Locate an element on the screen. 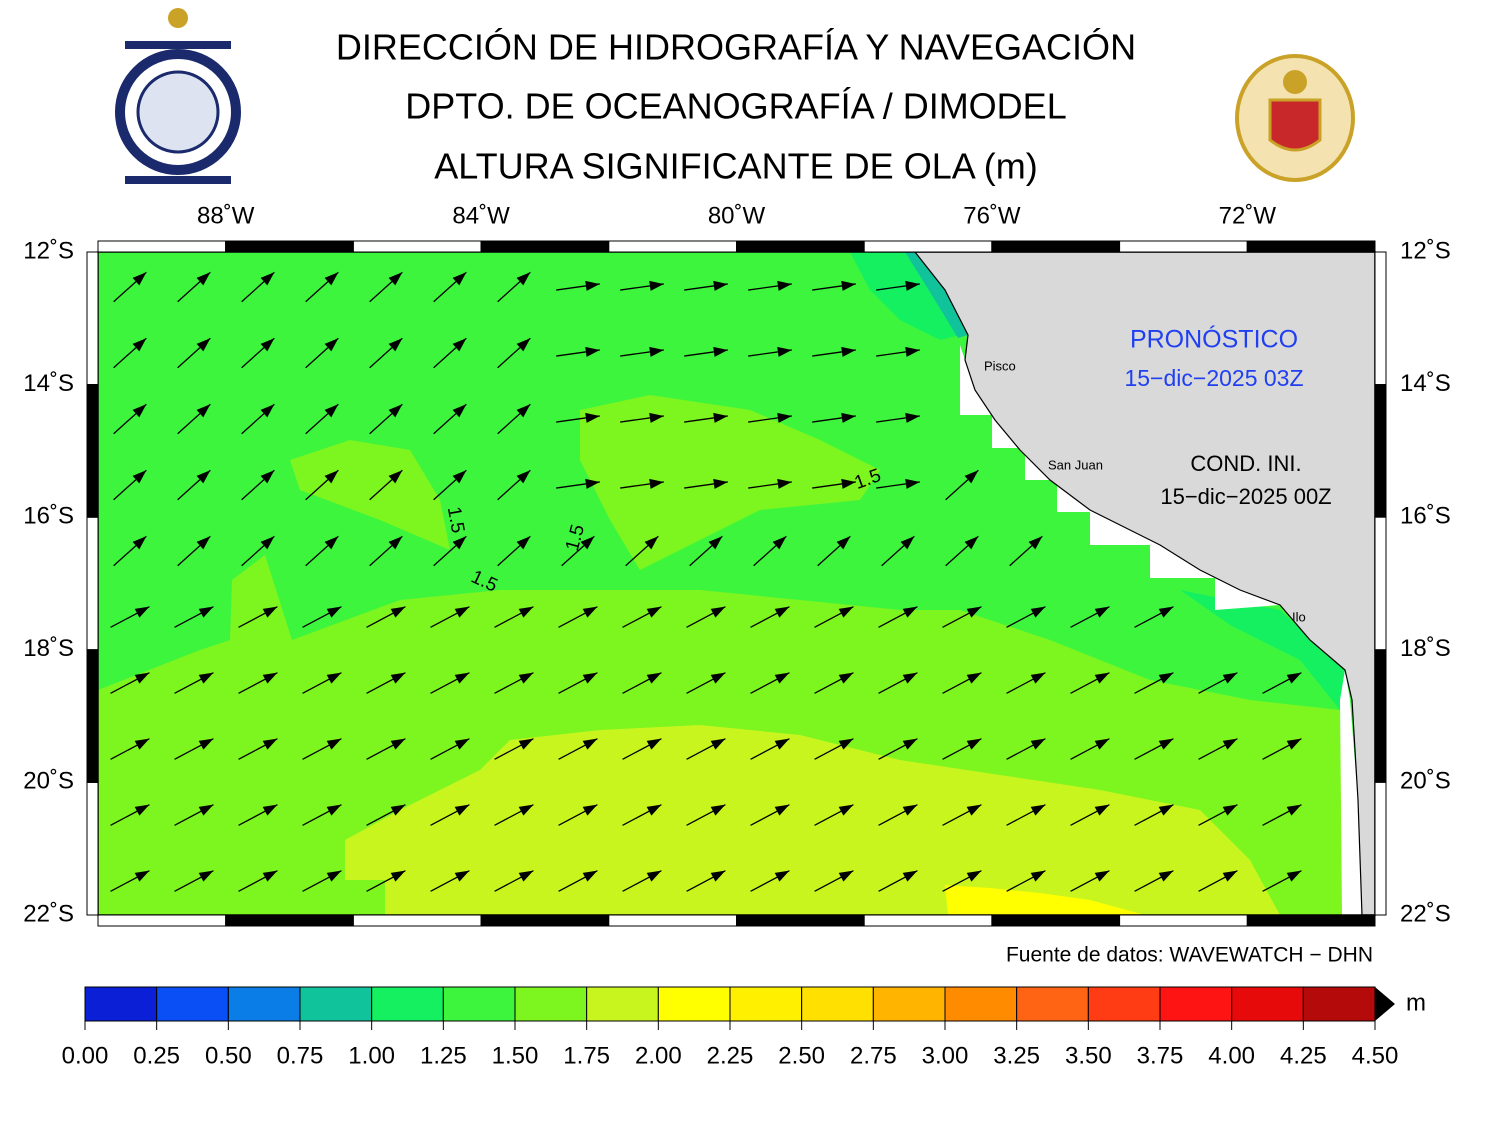  colorbar-tick-label: 4.25 is located at coordinates (1303, 1055).